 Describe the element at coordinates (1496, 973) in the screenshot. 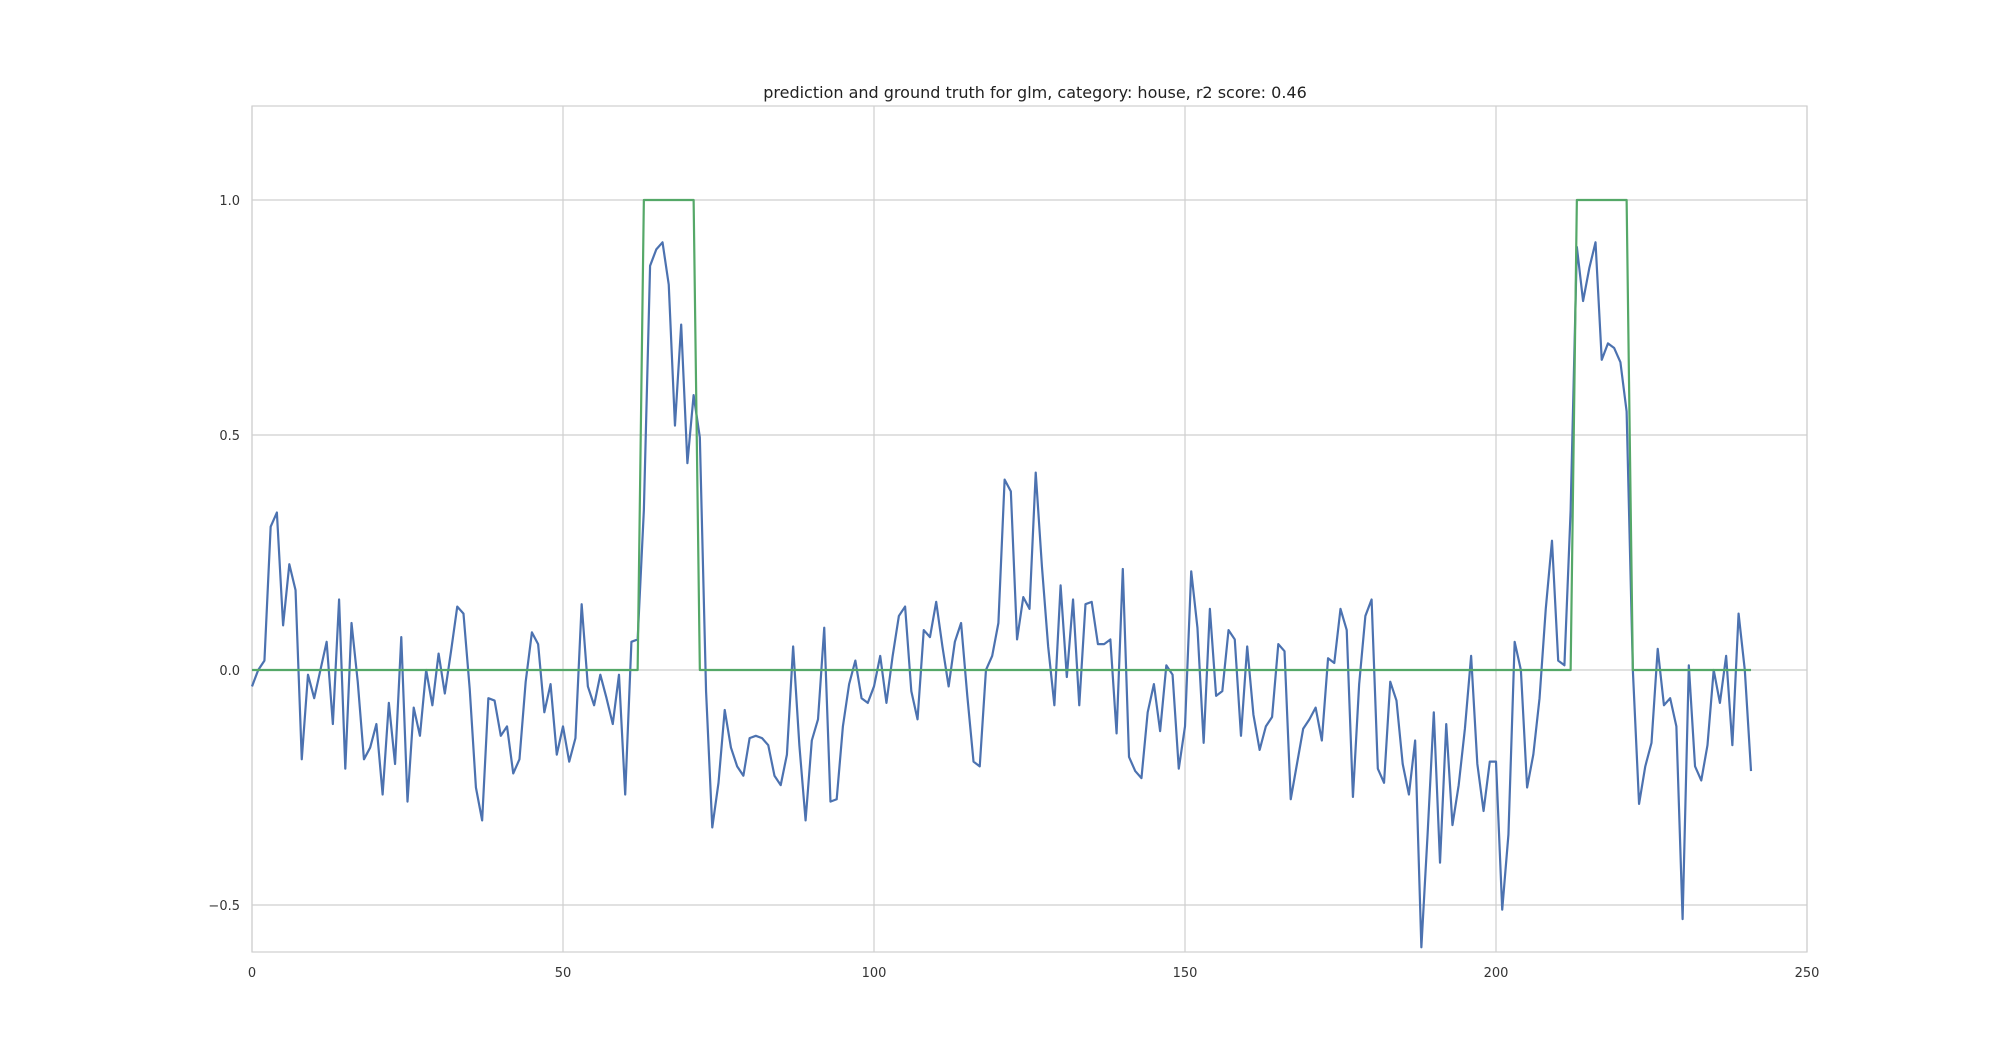

I see `x-tick-label: 200` at that location.